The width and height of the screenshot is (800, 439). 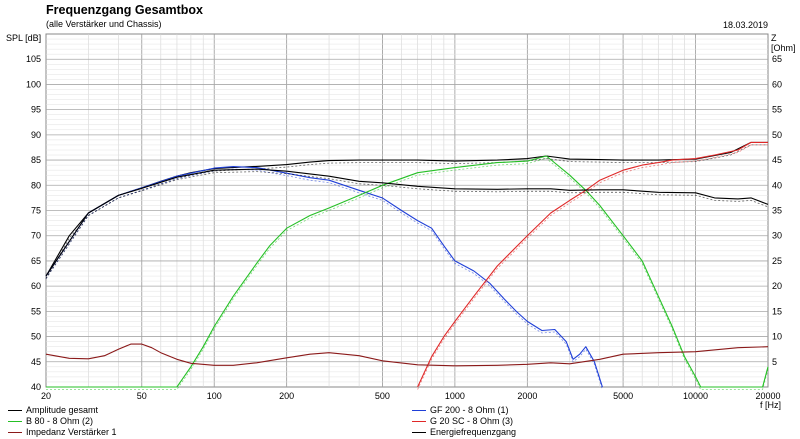 I want to click on y-right-tick-label: 60, so click(x=777, y=84).